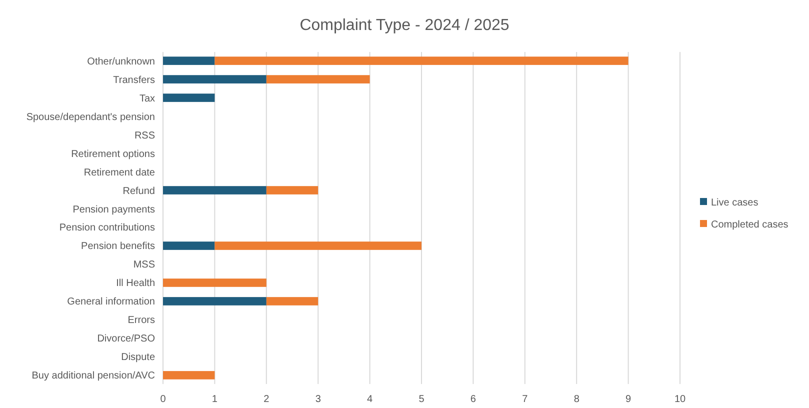 The width and height of the screenshot is (809, 408). Describe the element at coordinates (473, 399) in the screenshot. I see `x-tick-label: 6` at that location.